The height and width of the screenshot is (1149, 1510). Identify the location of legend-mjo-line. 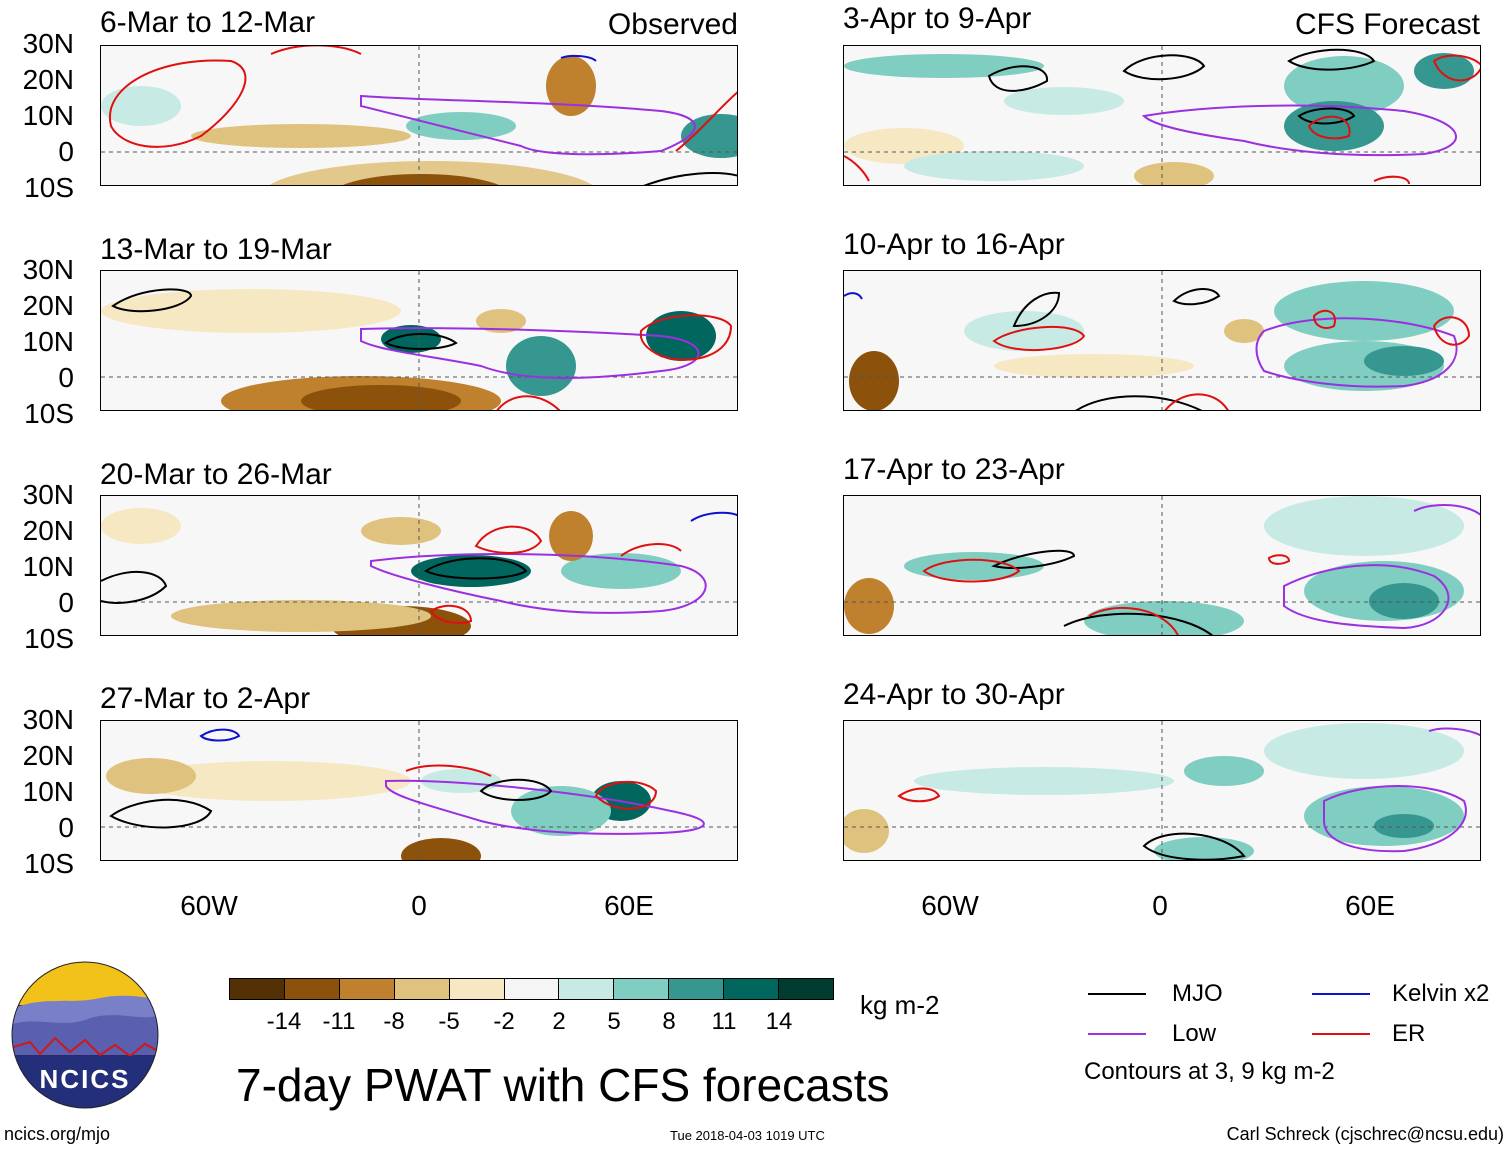
(1117, 994).